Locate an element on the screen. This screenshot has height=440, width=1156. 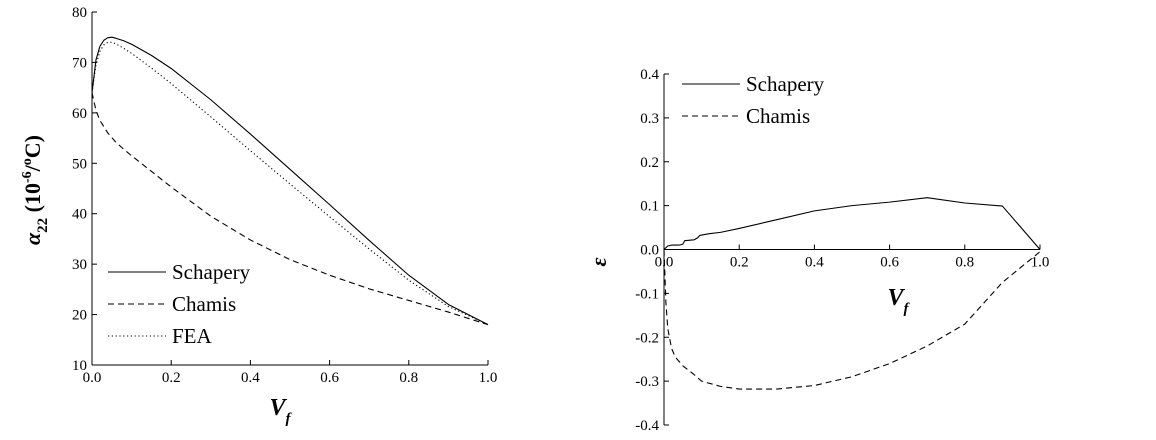
y-tick-label: 0.3 is located at coordinates (649, 119).